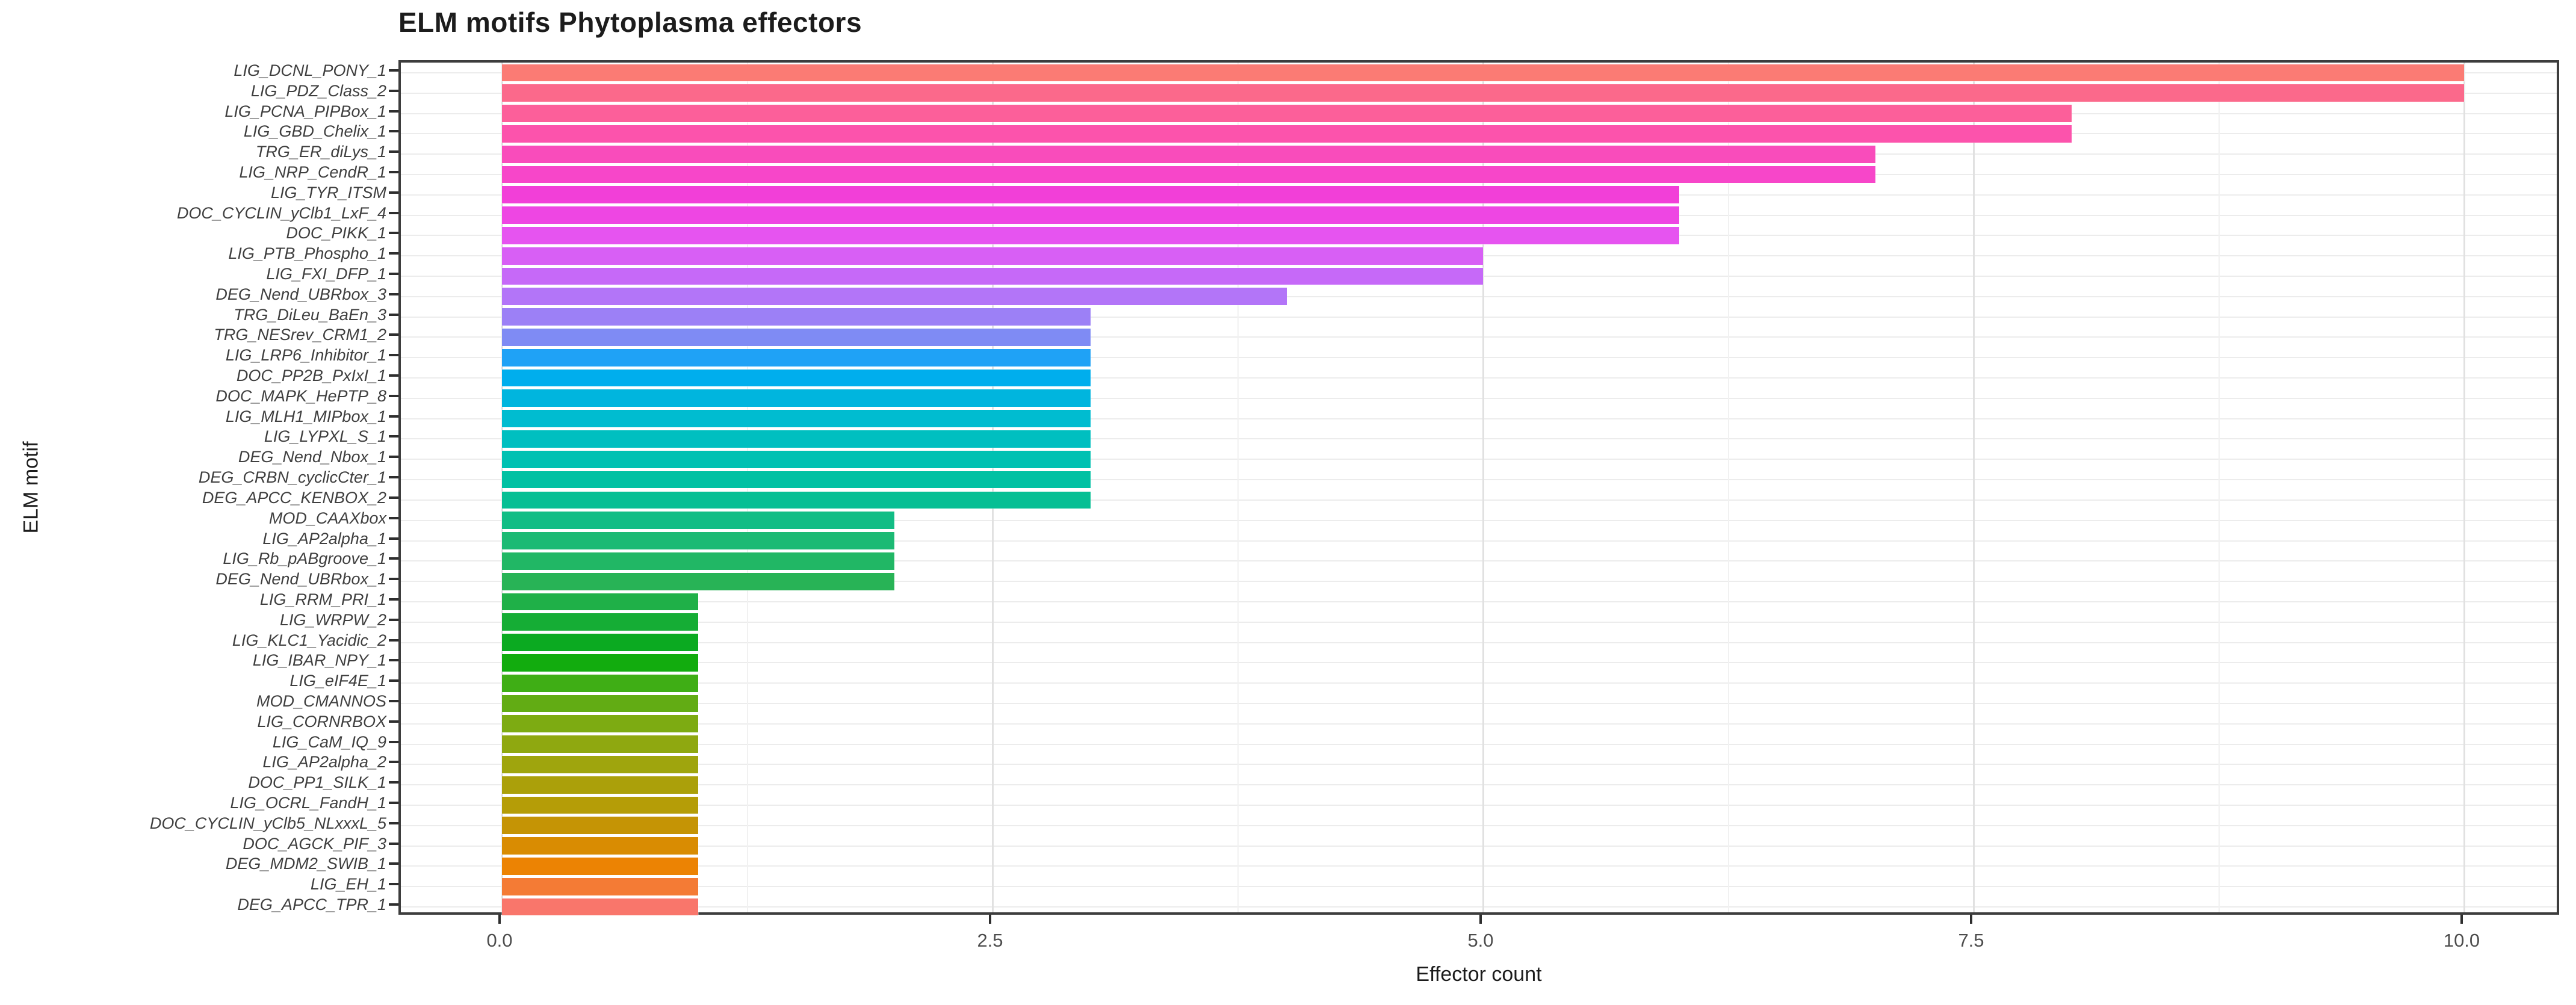  Describe the element at coordinates (333, 619) in the screenshot. I see `y-tick-label: LIG_WRPW_2` at that location.